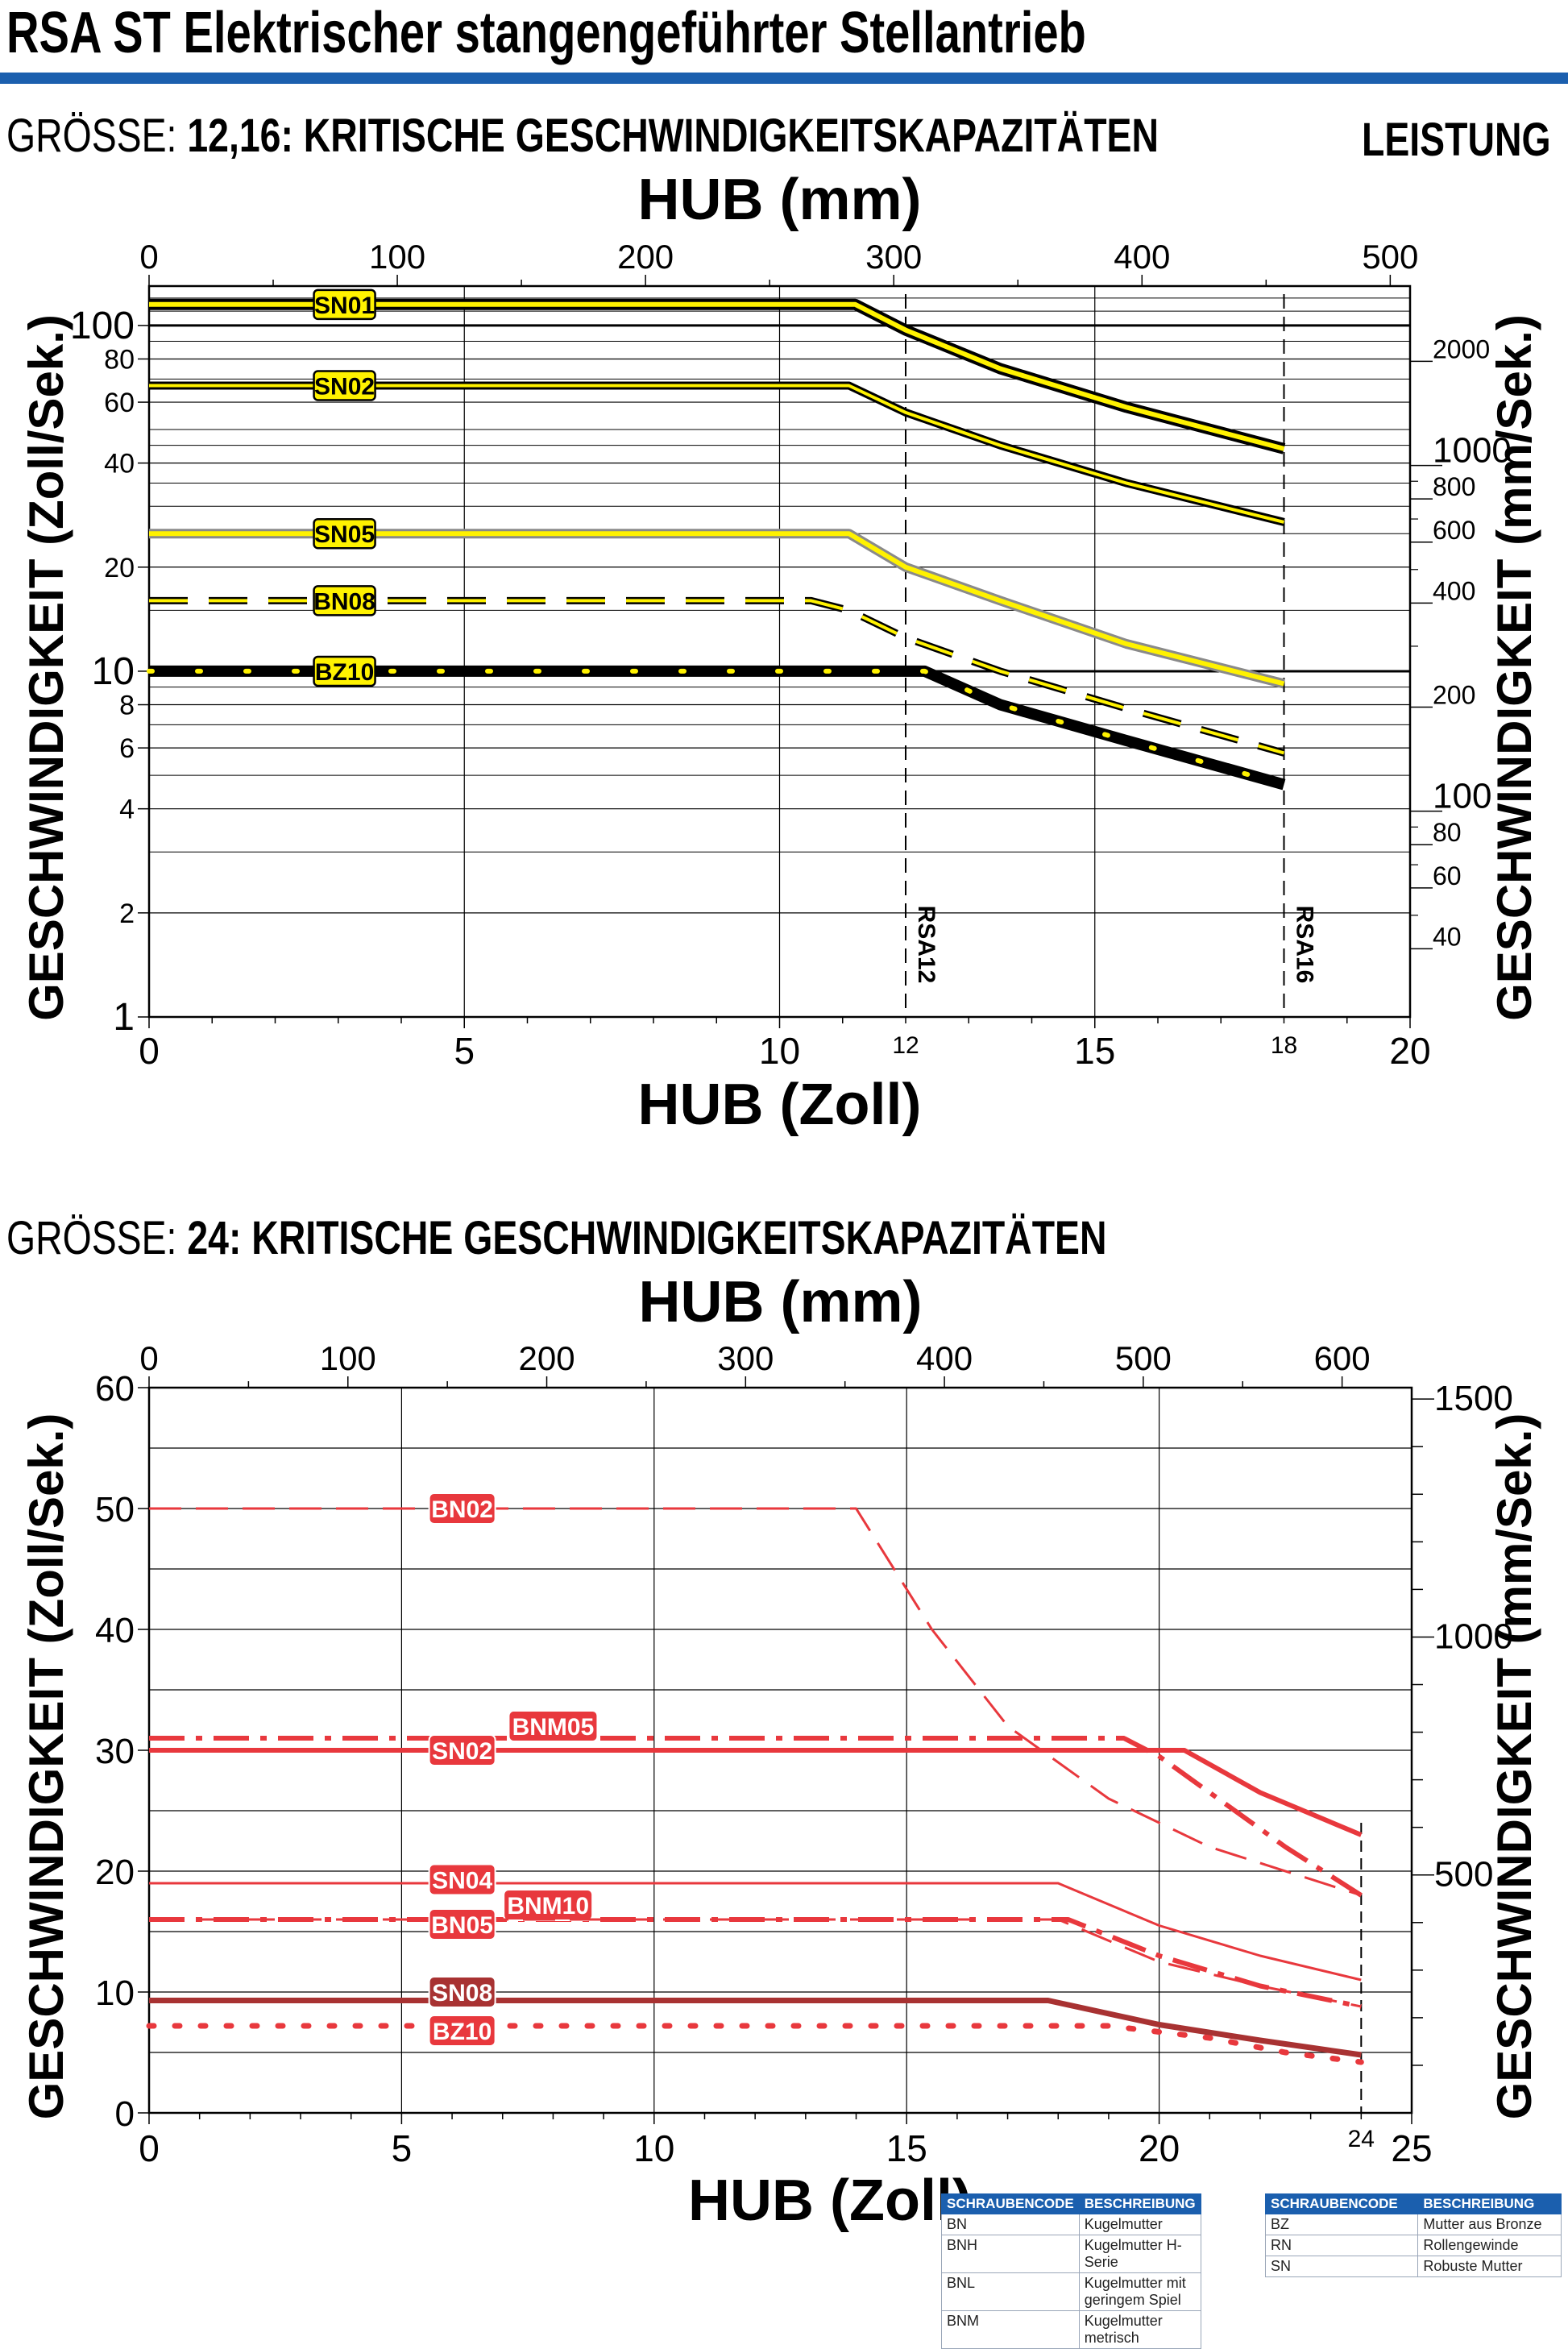  What do you see at coordinates (548, 1906) in the screenshot?
I see `series-label: BNM10` at bounding box center [548, 1906].